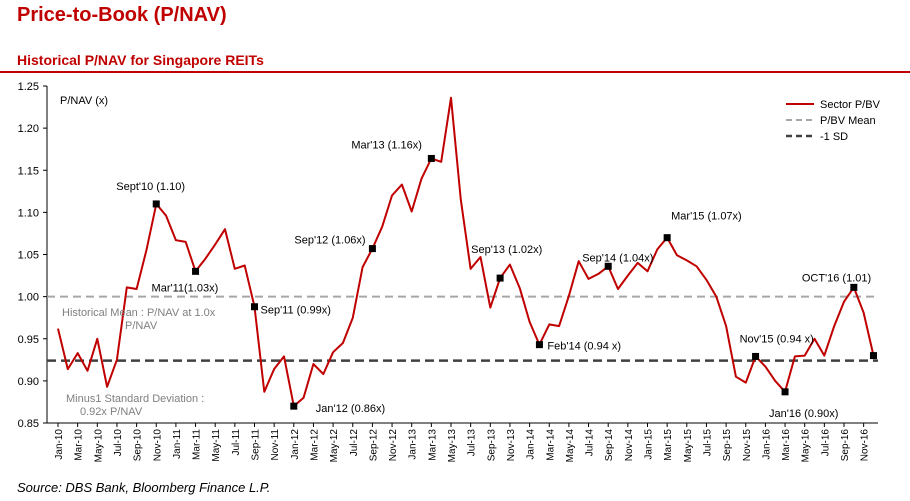 This screenshot has height=501, width=910. What do you see at coordinates (865, 445) in the screenshot?
I see `x-tick-label: Nov-16` at bounding box center [865, 445].